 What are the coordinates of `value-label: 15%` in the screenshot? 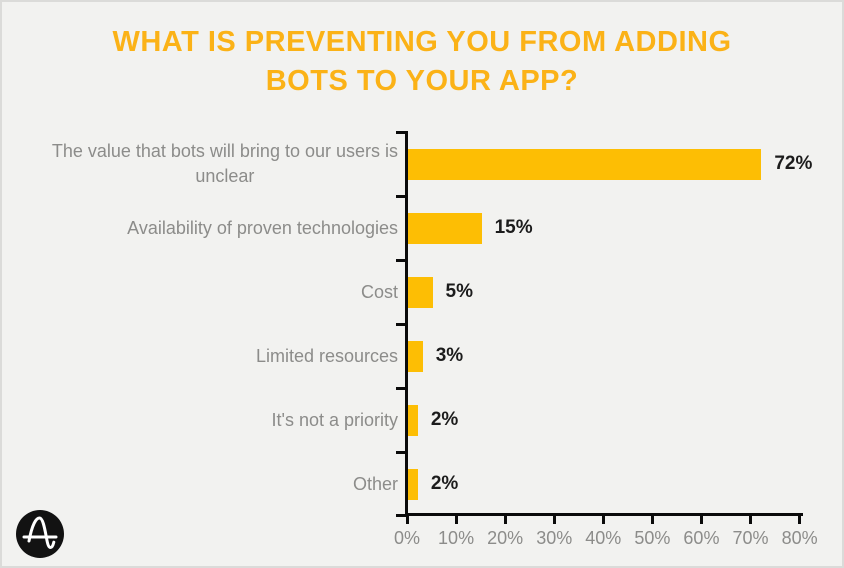 It's located at (513, 227).